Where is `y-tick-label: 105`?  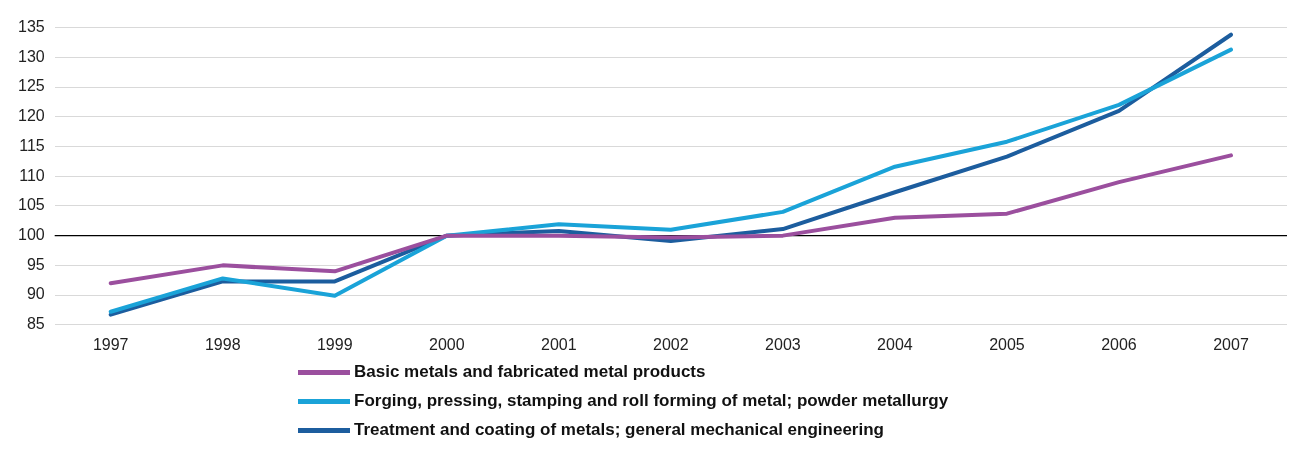
y-tick-label: 105 is located at coordinates (31, 205).